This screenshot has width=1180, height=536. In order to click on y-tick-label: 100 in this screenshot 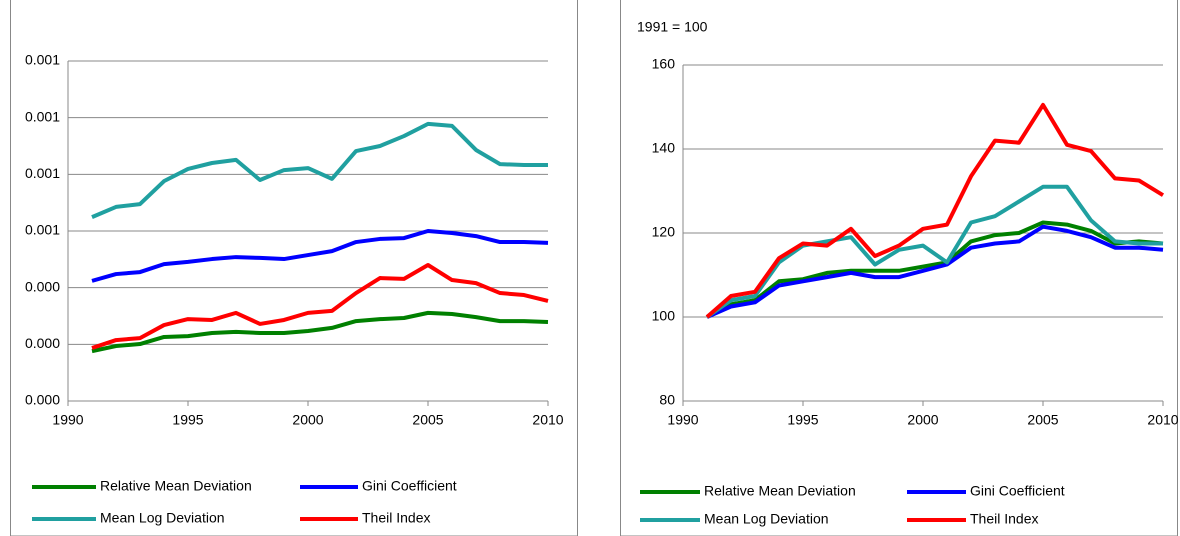, I will do `click(664, 316)`.